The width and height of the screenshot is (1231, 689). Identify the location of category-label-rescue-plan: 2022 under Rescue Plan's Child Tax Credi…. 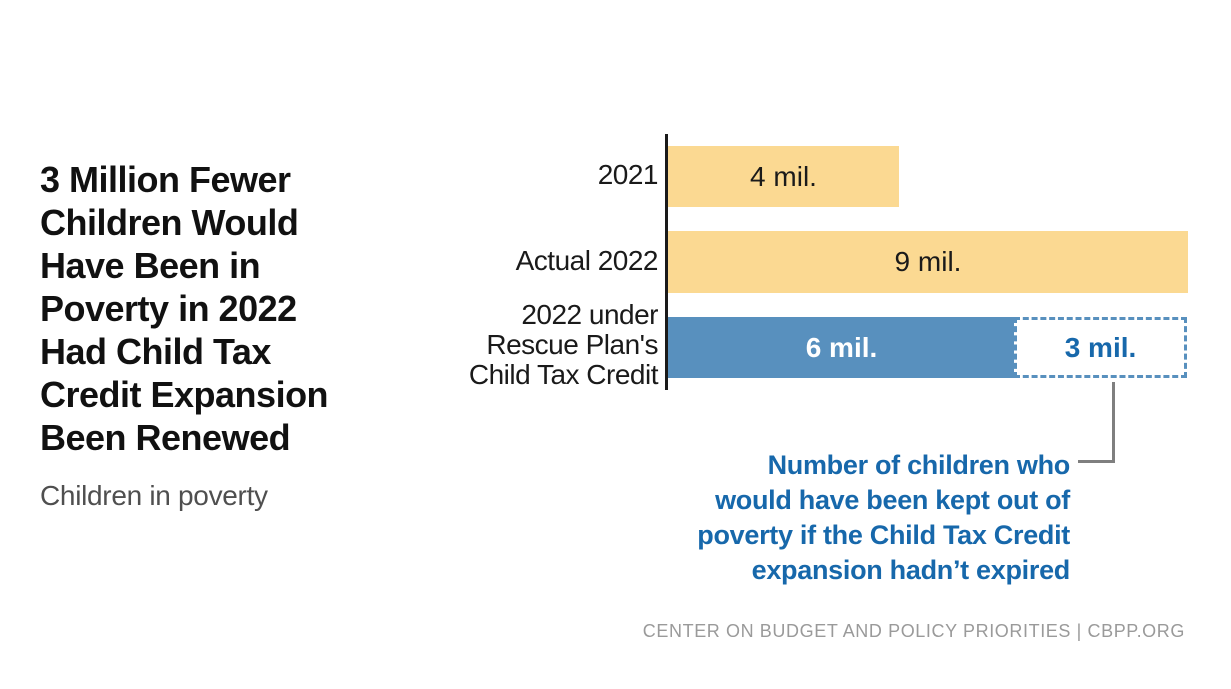
(519, 344).